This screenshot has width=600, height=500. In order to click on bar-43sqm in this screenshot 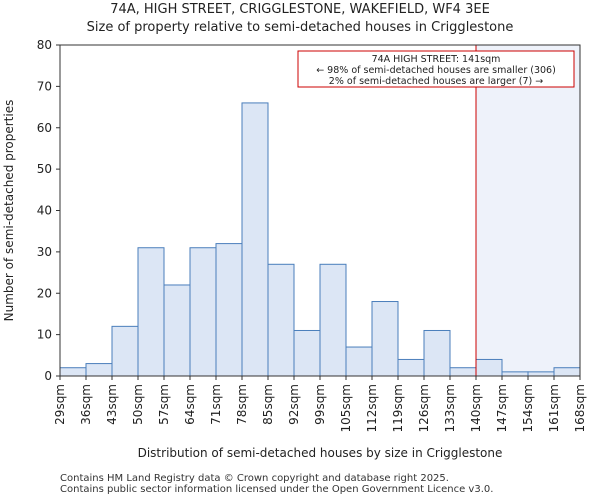, I will do `click(125, 351)`.